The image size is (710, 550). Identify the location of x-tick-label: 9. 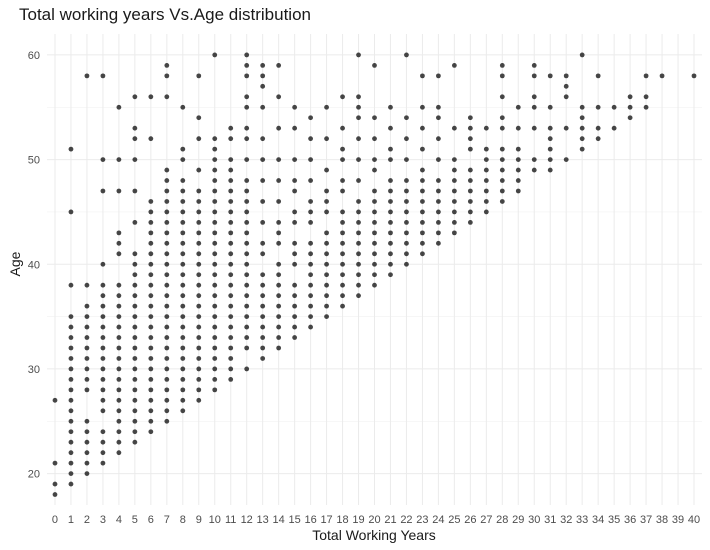
(199, 520).